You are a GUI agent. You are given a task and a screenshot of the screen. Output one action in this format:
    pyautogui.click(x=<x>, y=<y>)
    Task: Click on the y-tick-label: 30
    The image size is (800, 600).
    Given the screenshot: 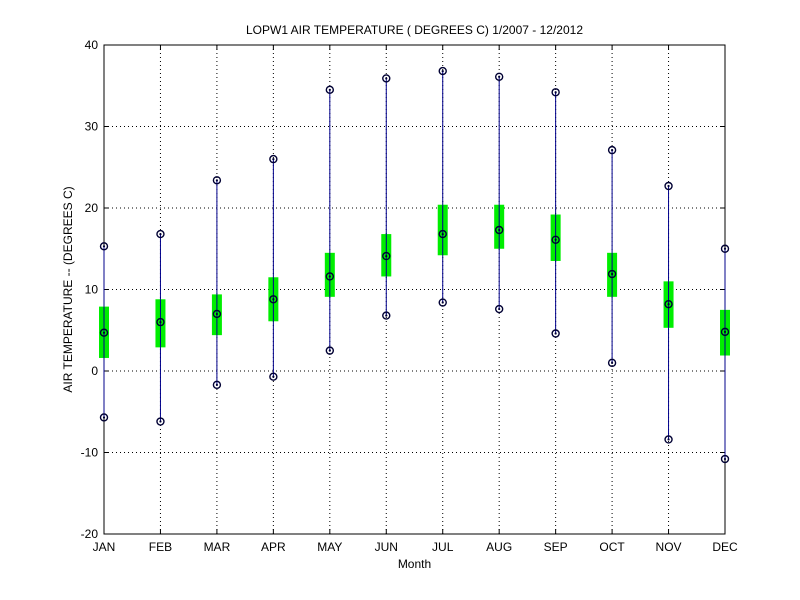 What is the action you would take?
    pyautogui.click(x=92, y=127)
    